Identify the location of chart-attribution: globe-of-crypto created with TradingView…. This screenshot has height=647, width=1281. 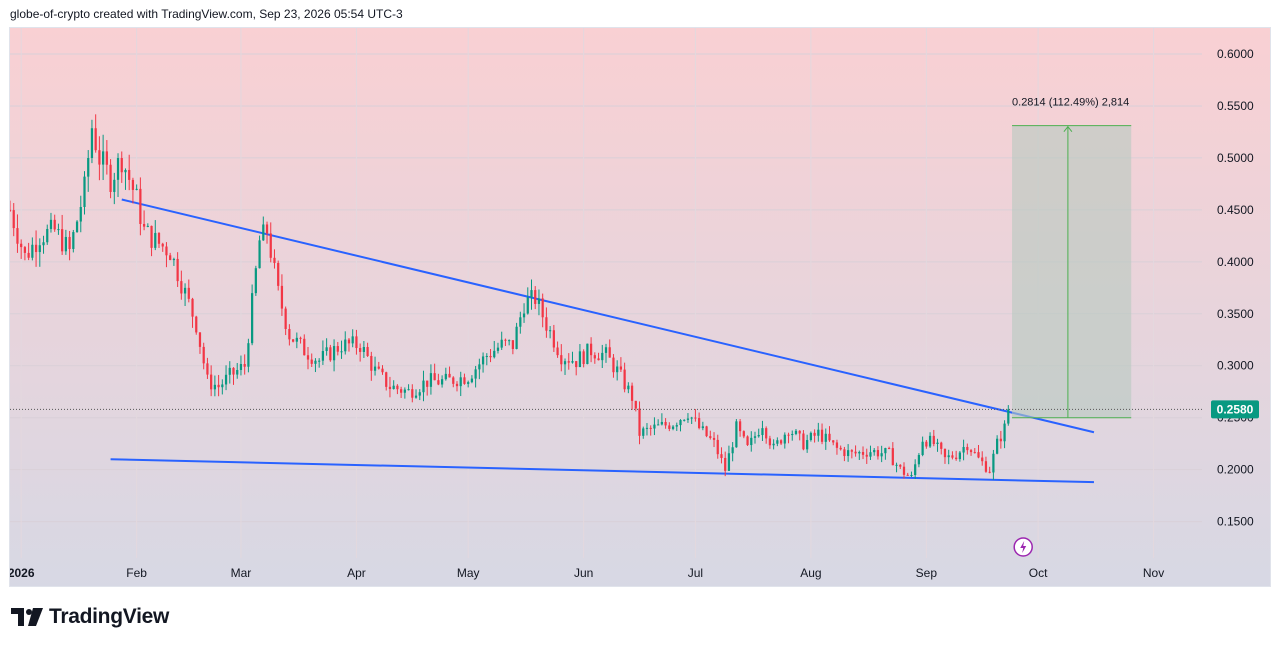
(206, 14).